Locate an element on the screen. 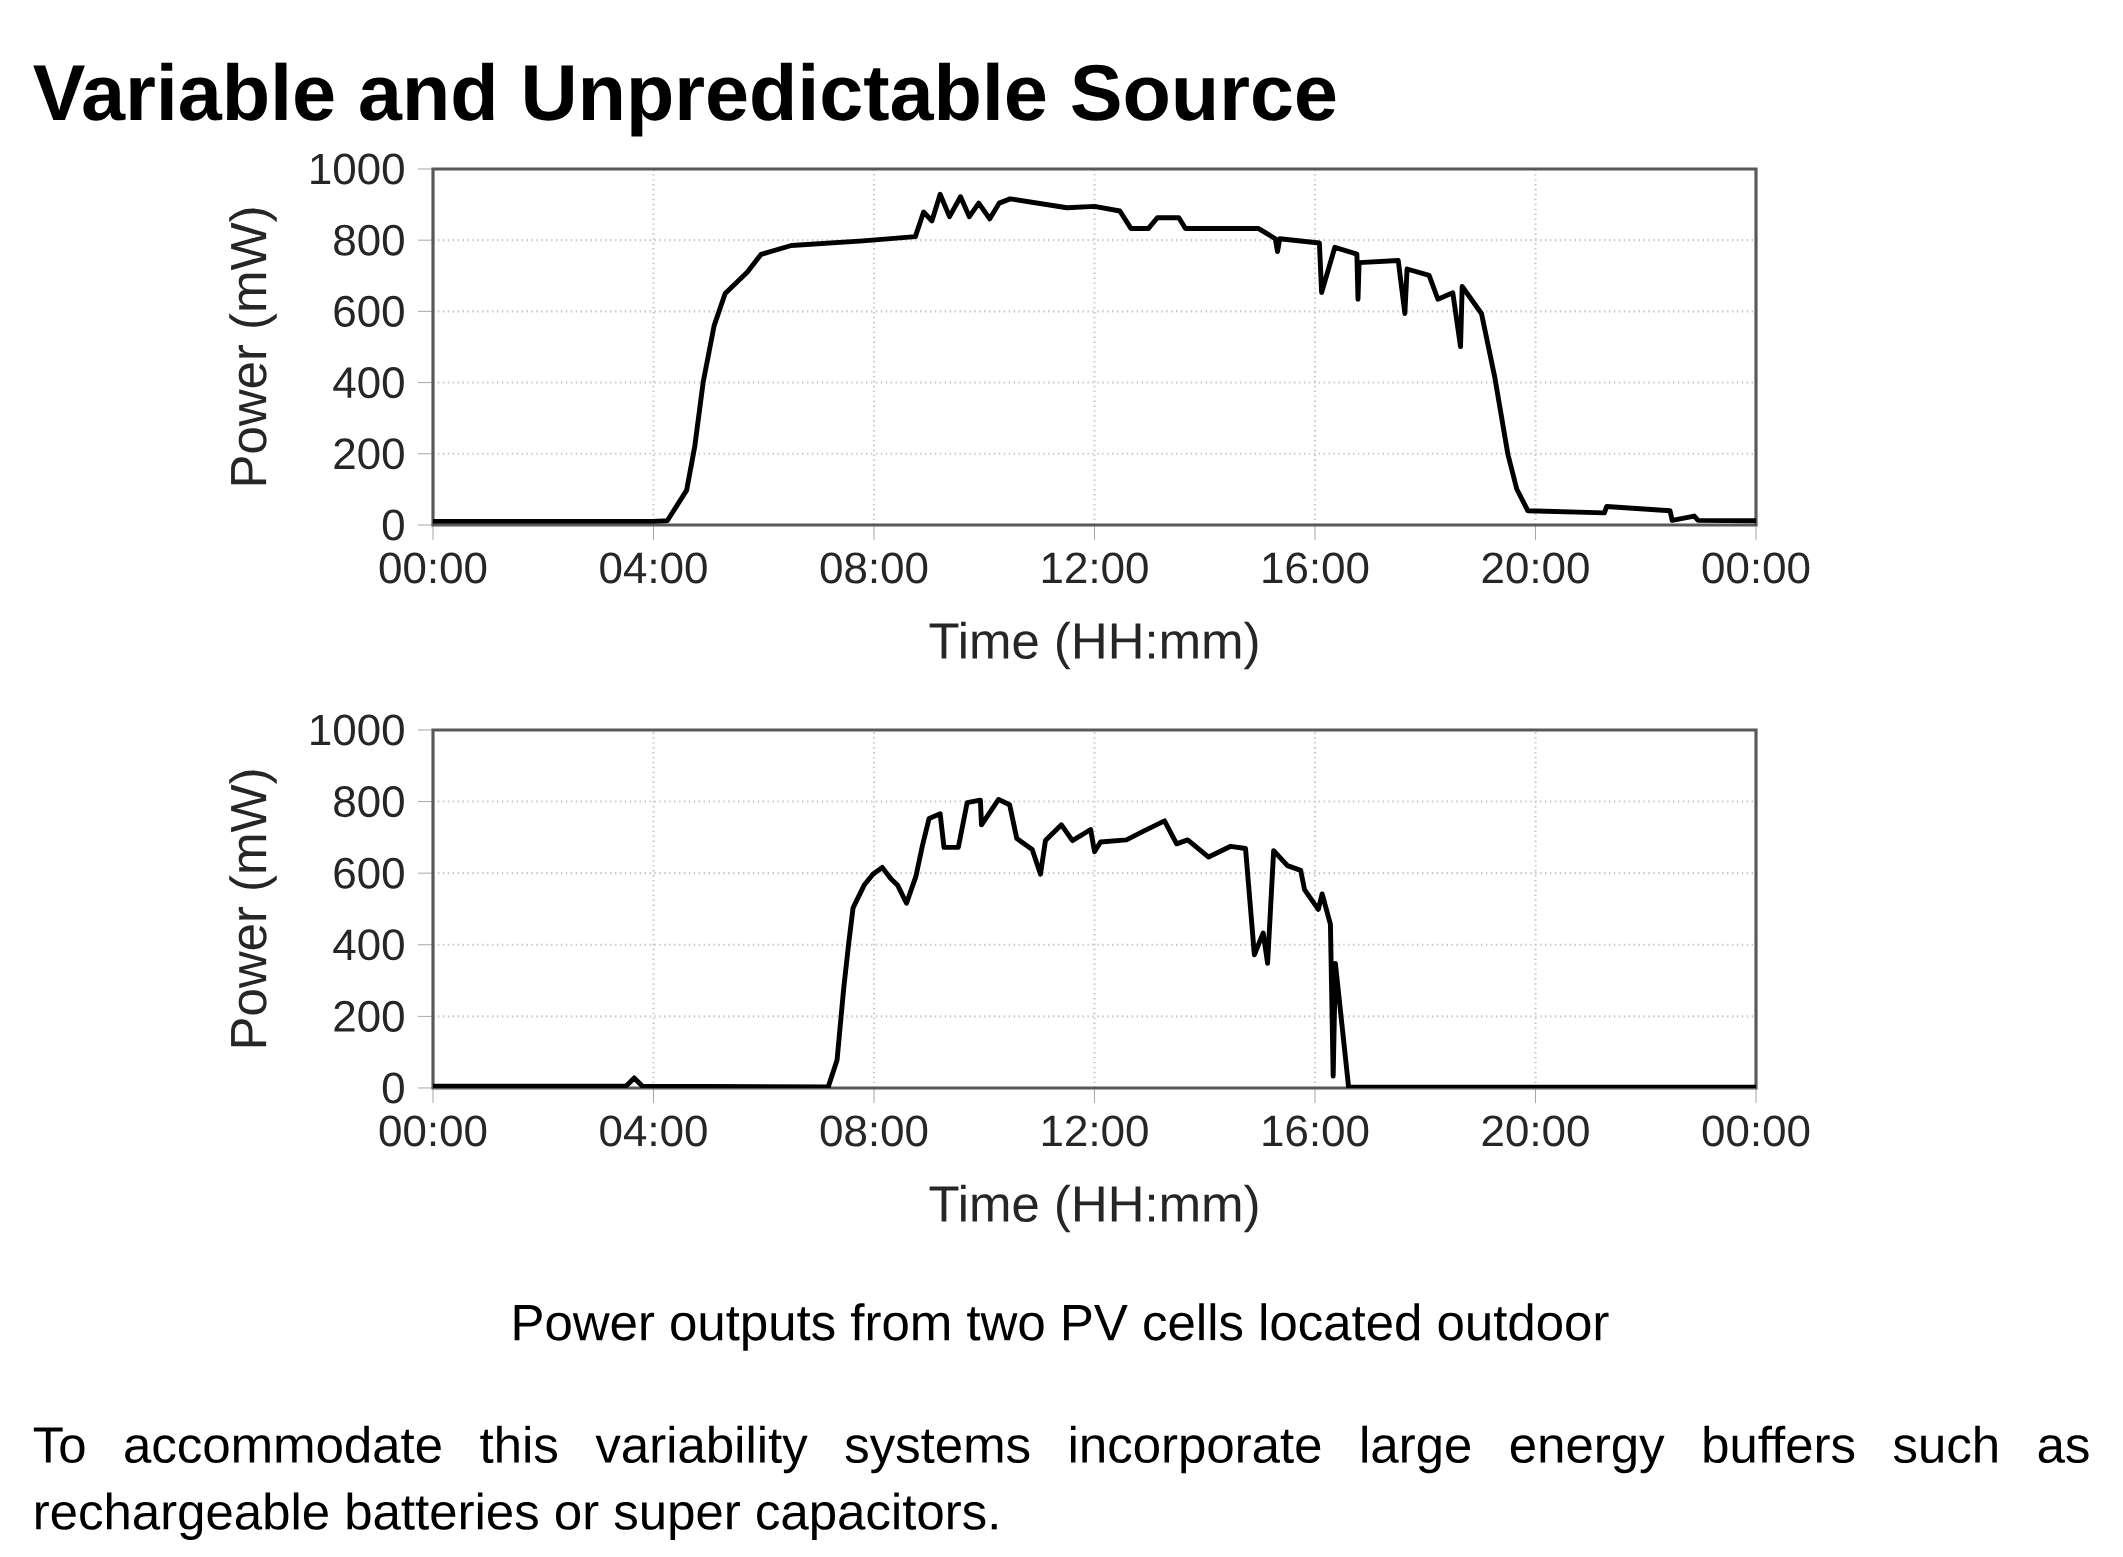 Image resolution: width=2123 pixels, height=1557 pixels. chart-title: Variable and Unpredictable Source is located at coordinates (684, 99).